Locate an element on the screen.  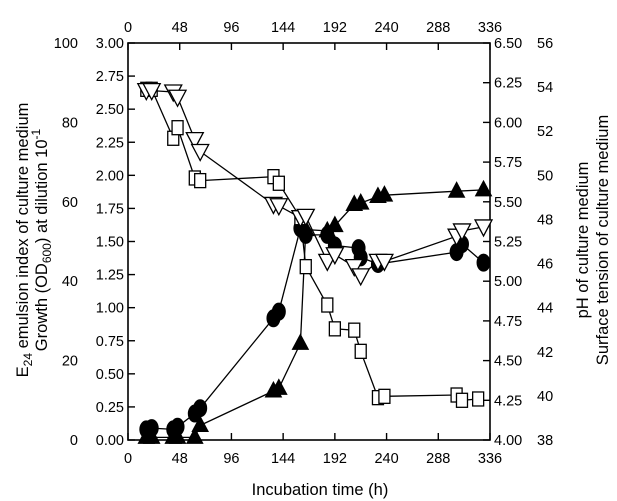
y-tick-label-surface-tension: 46 is located at coordinates (545, 265).